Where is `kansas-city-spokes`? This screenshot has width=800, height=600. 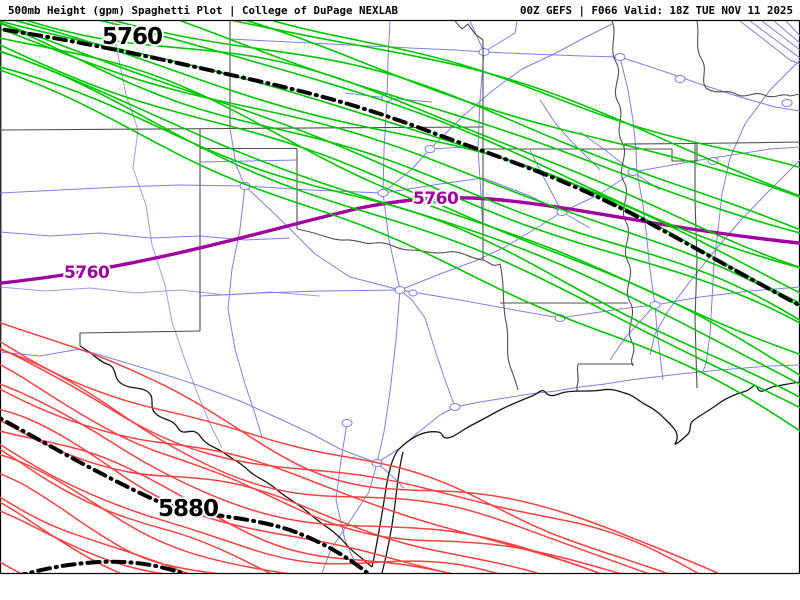 kansas-city-spokes is located at coordinates (493, 36).